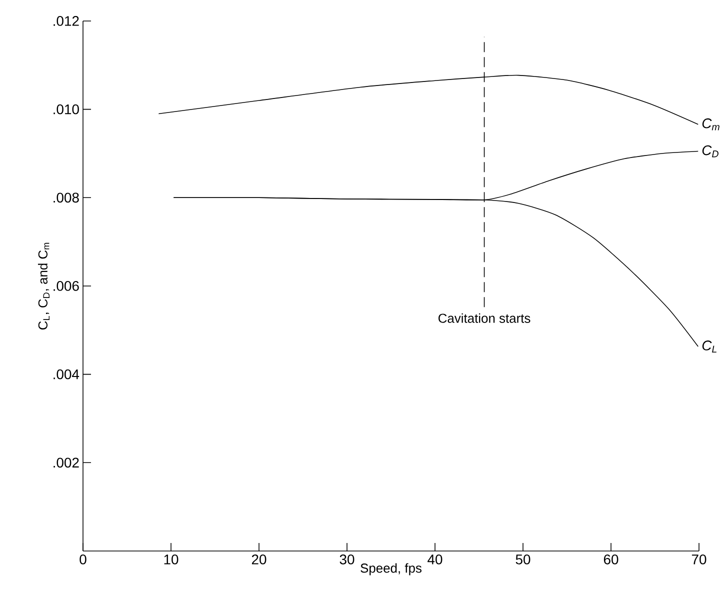 The height and width of the screenshot is (592, 724). Describe the element at coordinates (391, 569) in the screenshot. I see `x-axis-title: Speed, fps` at that location.